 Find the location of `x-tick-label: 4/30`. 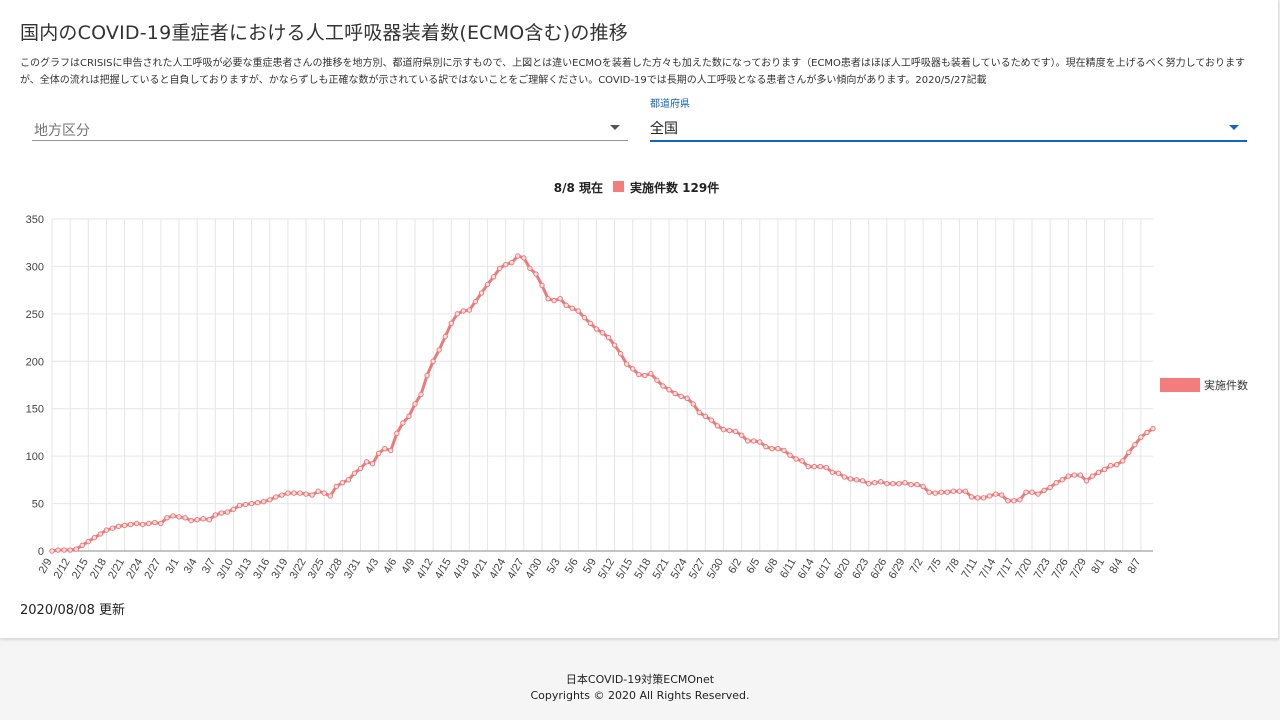

x-tick-label: 4/30 is located at coordinates (534, 569).